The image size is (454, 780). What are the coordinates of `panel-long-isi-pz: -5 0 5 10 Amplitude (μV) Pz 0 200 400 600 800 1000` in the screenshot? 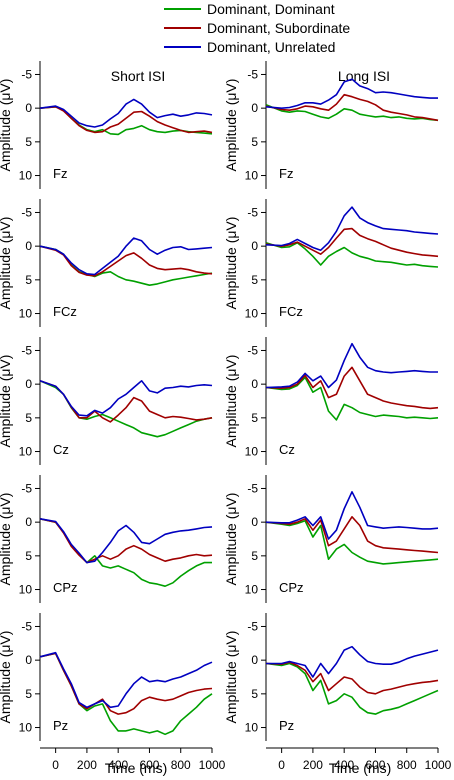 It's located at (337, 692).